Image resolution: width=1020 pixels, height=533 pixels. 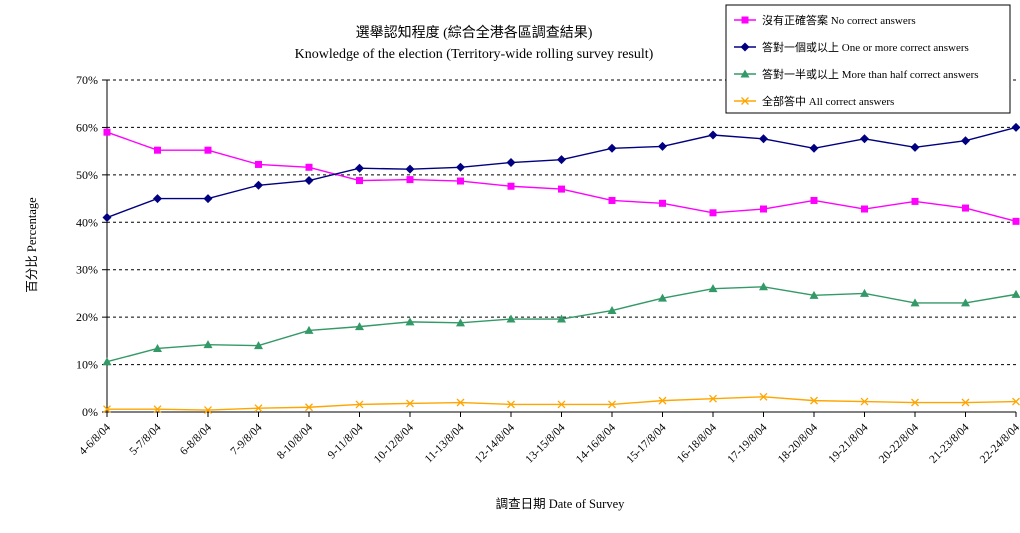 I want to click on y-tick-label: 0%, so click(x=90, y=412).